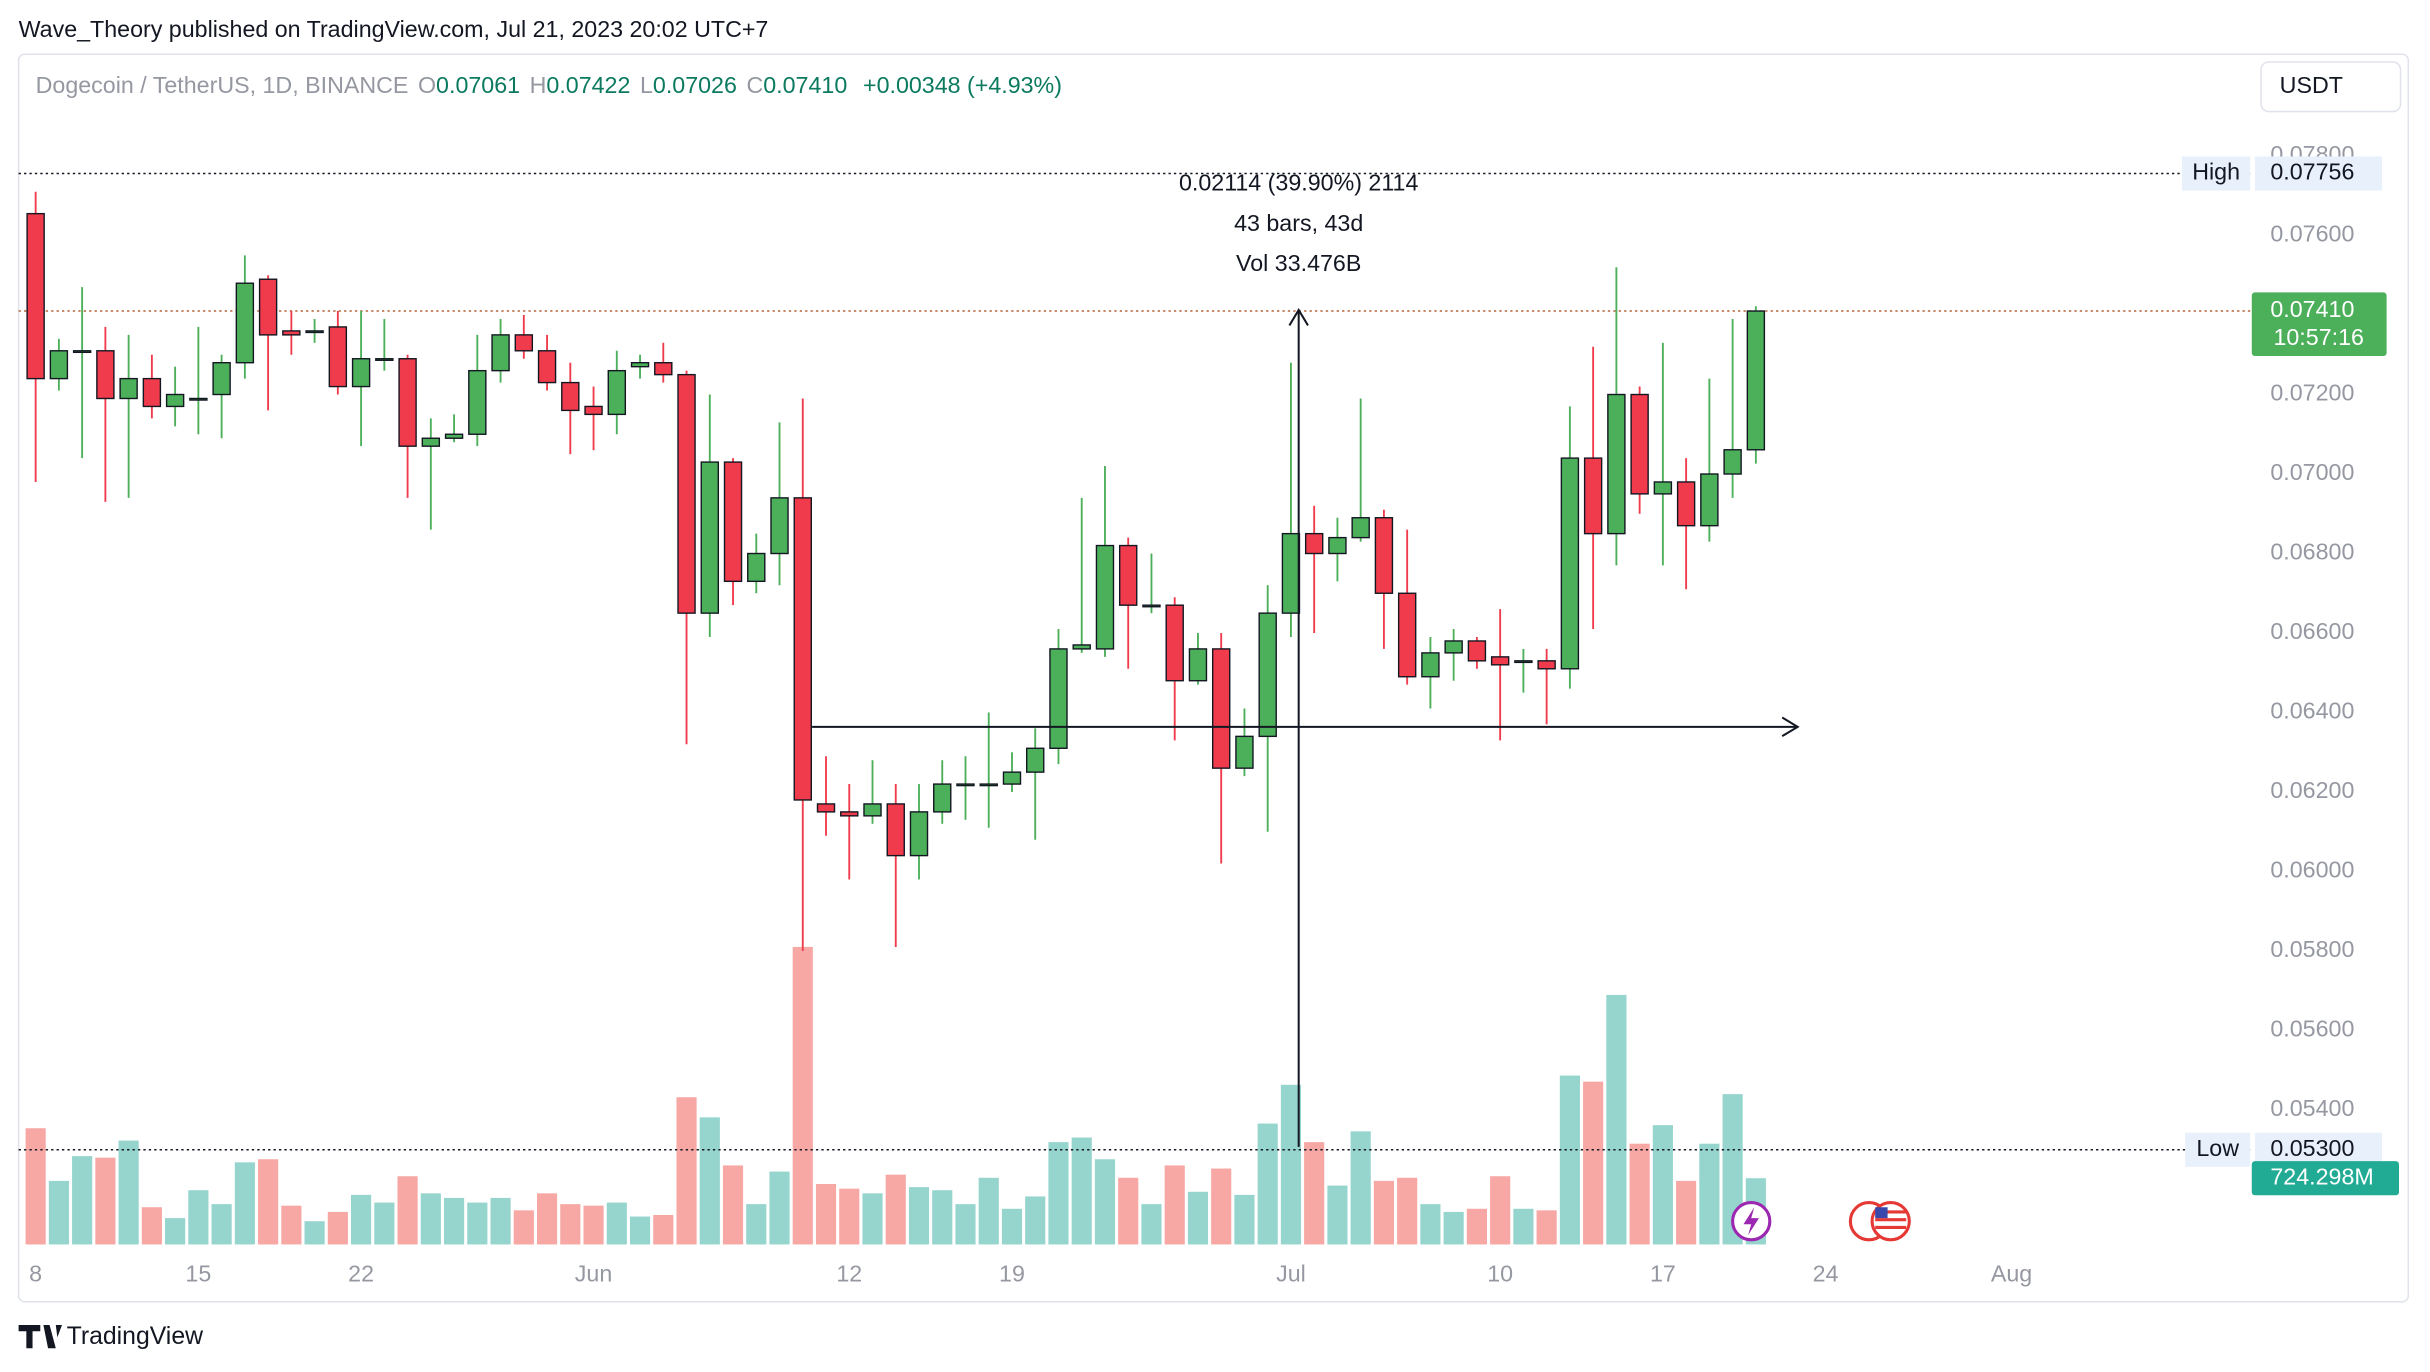 This screenshot has width=2430, height=1372. Describe the element at coordinates (2011, 1274) in the screenshot. I see `x-tick-label: Aug` at that location.